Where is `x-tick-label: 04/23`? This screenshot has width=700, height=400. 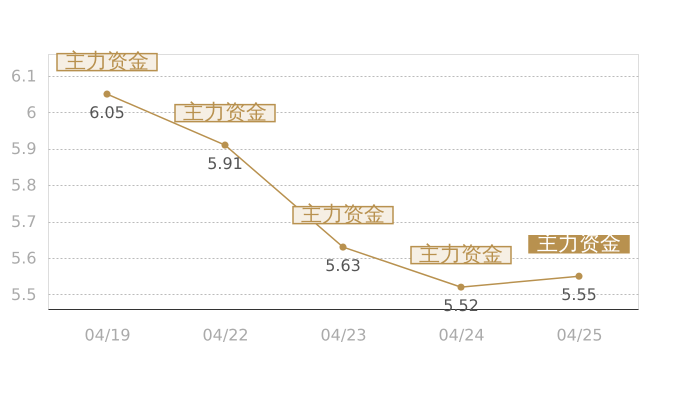
x-tick-label: 04/23 is located at coordinates (343, 335).